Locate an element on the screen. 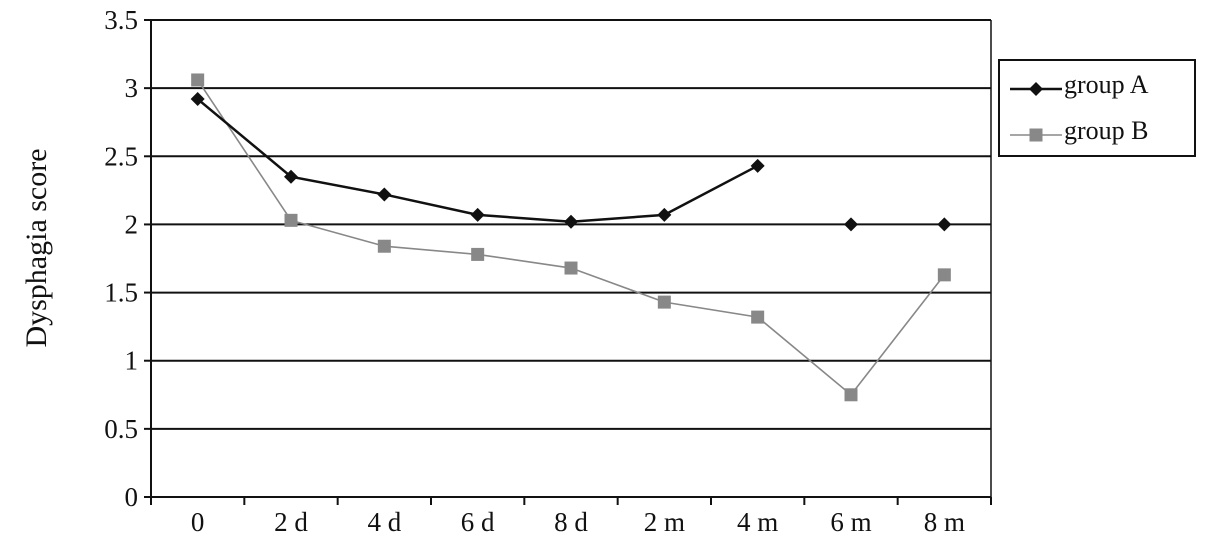 The image size is (1205, 543). legend-item-group-b: group B is located at coordinates (1079, 130).